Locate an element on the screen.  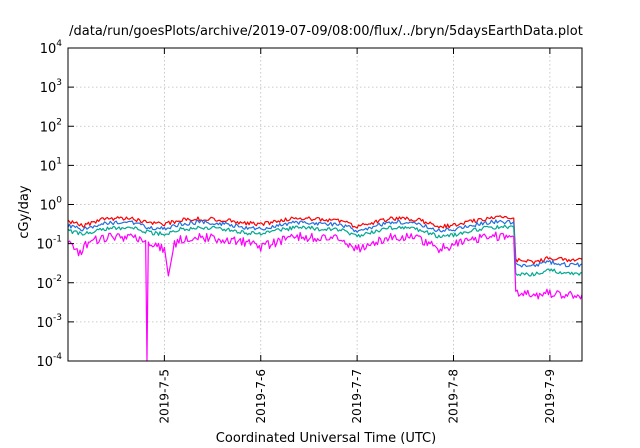
y-tick-exponent: 2 is located at coordinates (59, 122).